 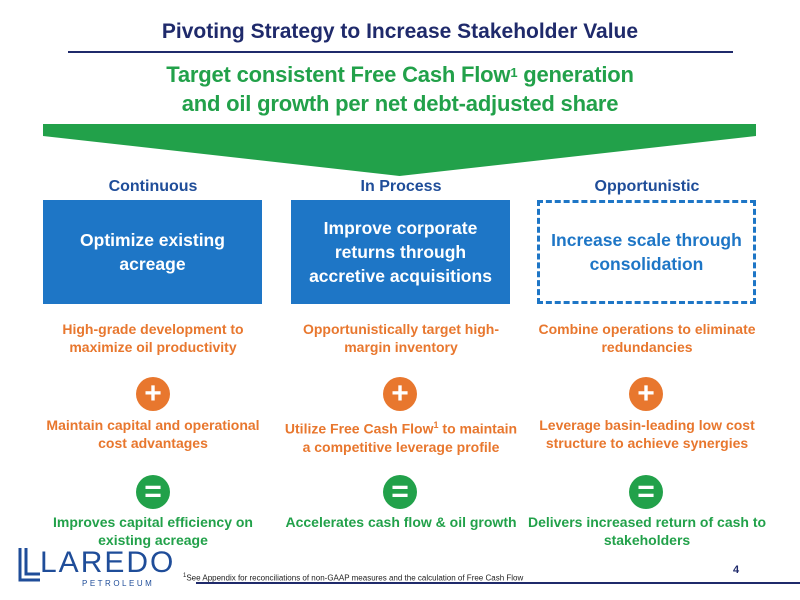 What do you see at coordinates (400, 52) in the screenshot?
I see `title-divider` at bounding box center [400, 52].